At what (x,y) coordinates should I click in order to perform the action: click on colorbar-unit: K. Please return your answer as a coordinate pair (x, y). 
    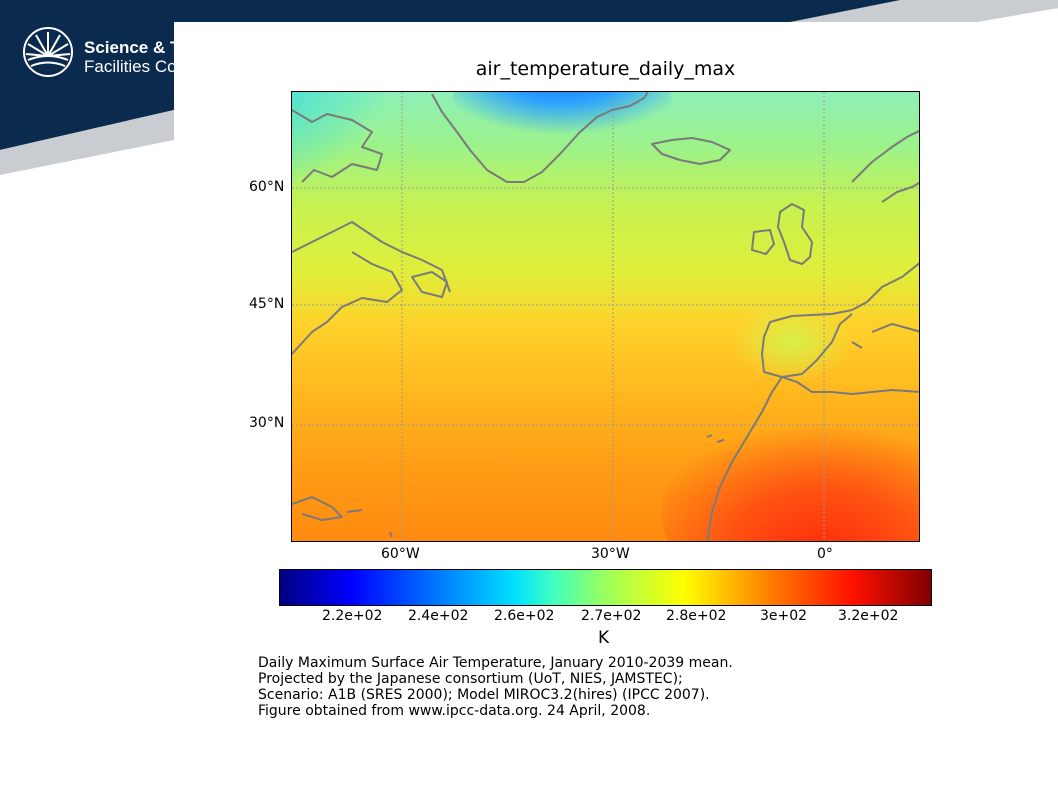
    Looking at the image, I should click on (604, 638).